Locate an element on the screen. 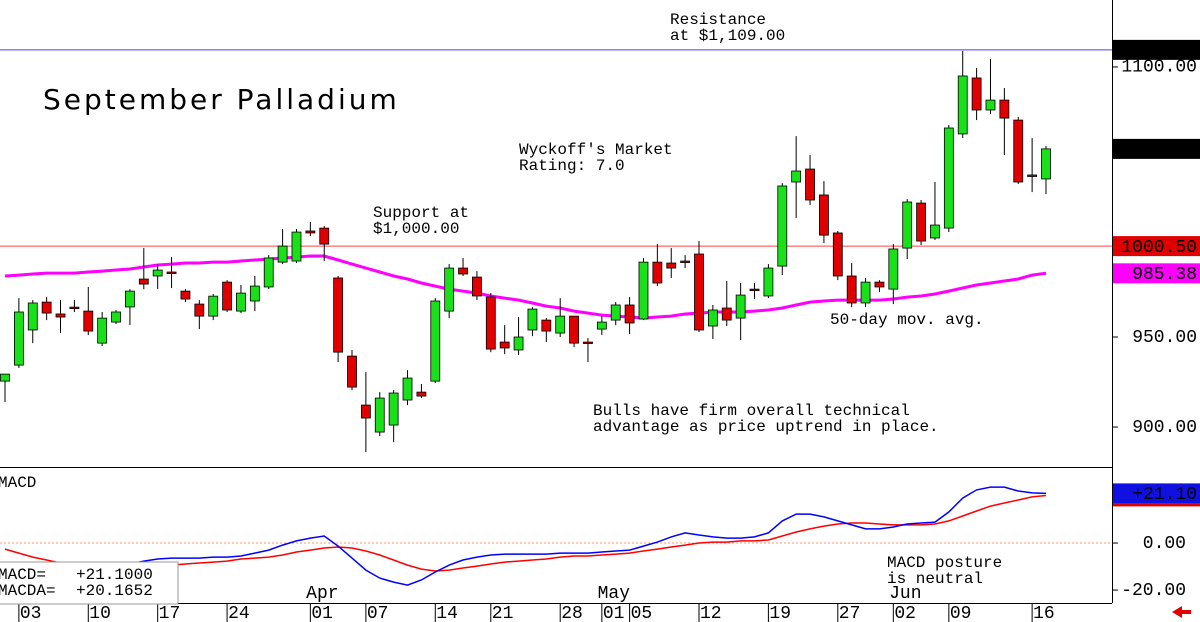 The height and width of the screenshot is (622, 1200). scroll-arrow is located at coordinates (1177, 612).